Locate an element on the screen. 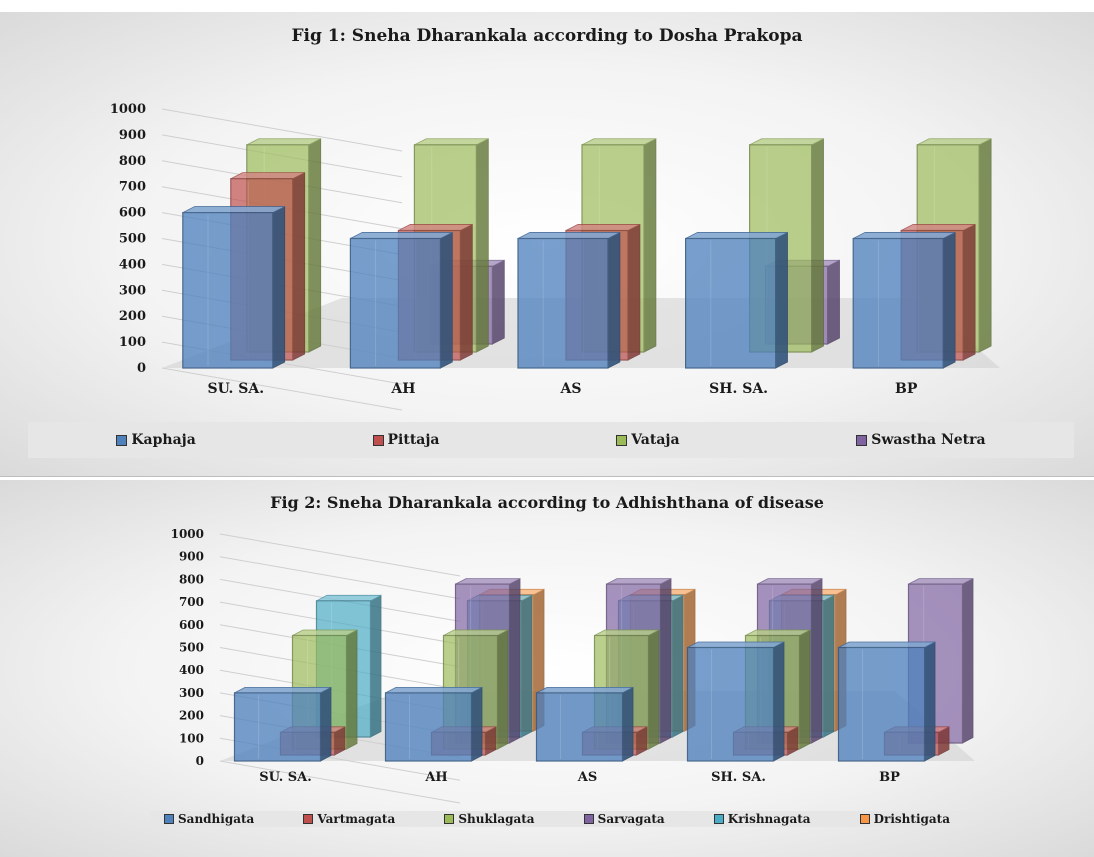 The height and width of the screenshot is (857, 1094). legend-item: Vartmagata is located at coordinates (349, 819).